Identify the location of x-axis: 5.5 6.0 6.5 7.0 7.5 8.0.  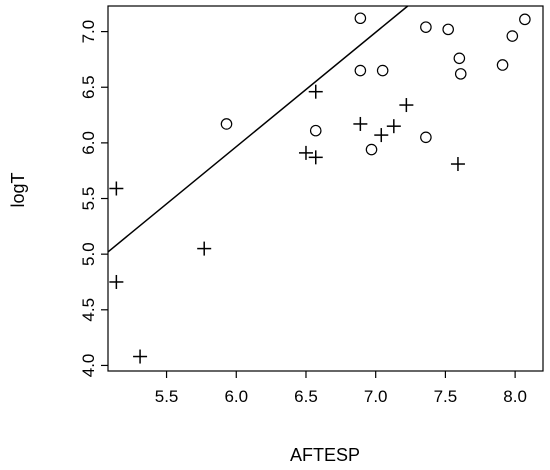
(341, 388).